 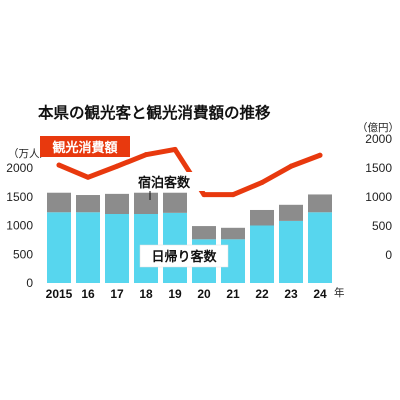 I want to click on left-tick-label: 500, so click(x=23, y=254).